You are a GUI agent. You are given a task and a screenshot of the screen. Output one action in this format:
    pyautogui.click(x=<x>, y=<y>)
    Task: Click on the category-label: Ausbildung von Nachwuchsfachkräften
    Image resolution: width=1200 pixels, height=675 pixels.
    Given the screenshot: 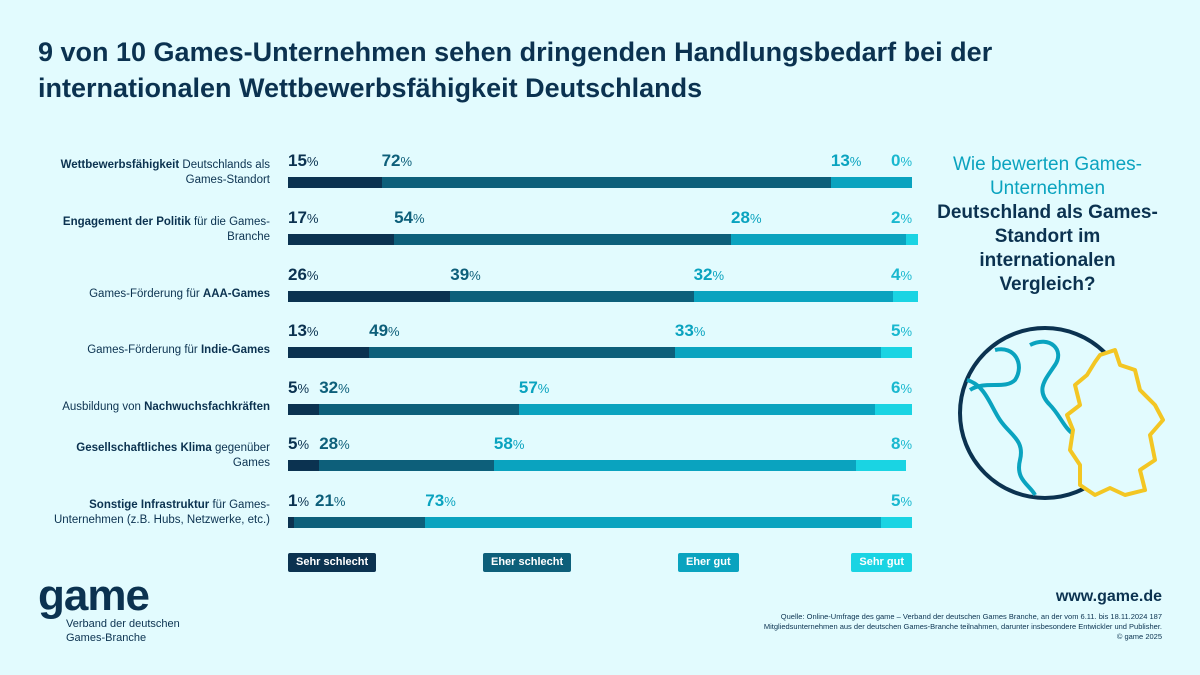 What is the action you would take?
    pyautogui.click(x=155, y=407)
    